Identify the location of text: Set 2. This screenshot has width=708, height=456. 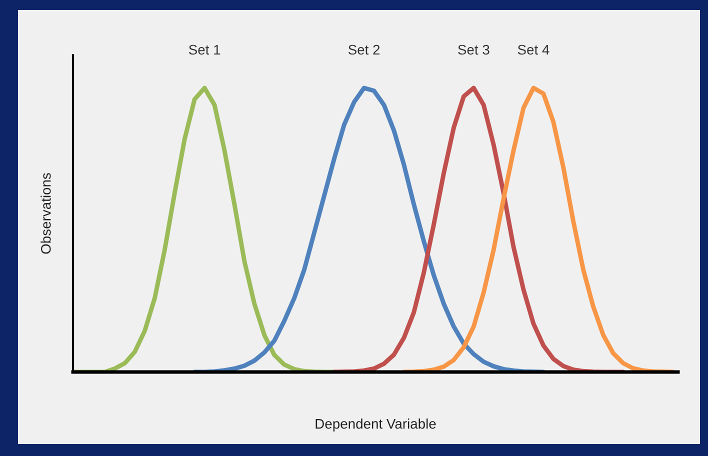
(364, 49).